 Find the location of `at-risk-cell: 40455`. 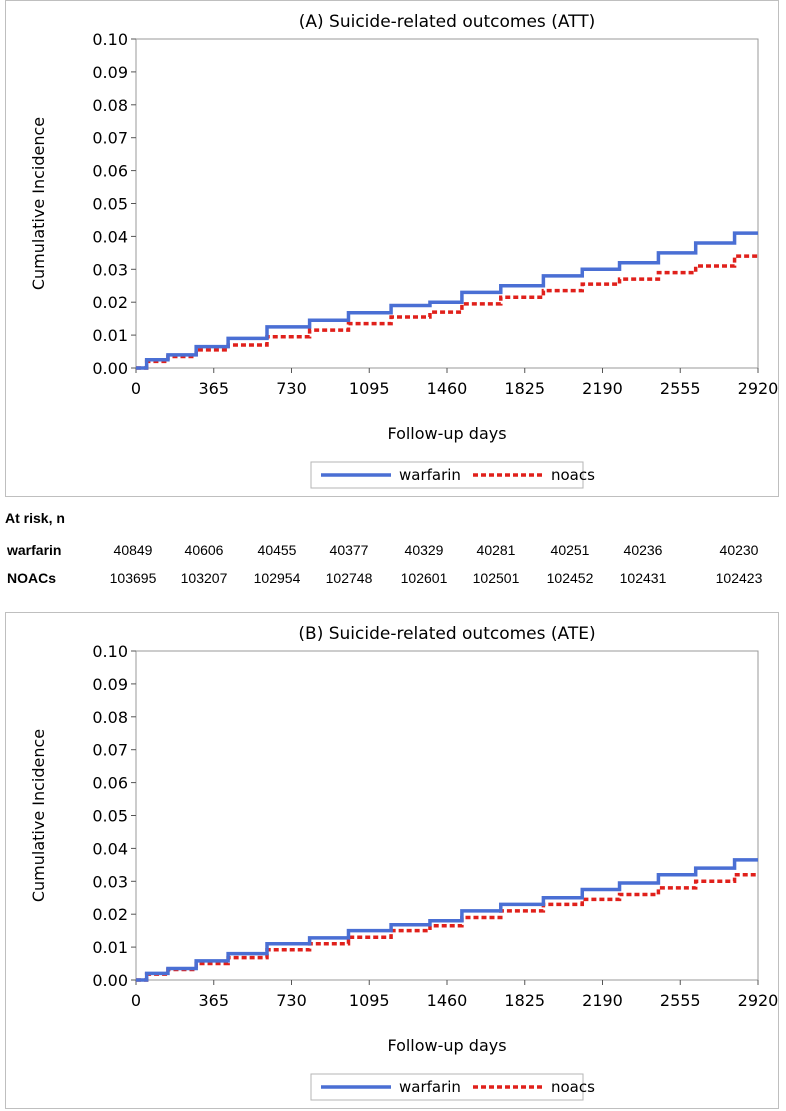

at-risk-cell: 40455 is located at coordinates (277, 550).